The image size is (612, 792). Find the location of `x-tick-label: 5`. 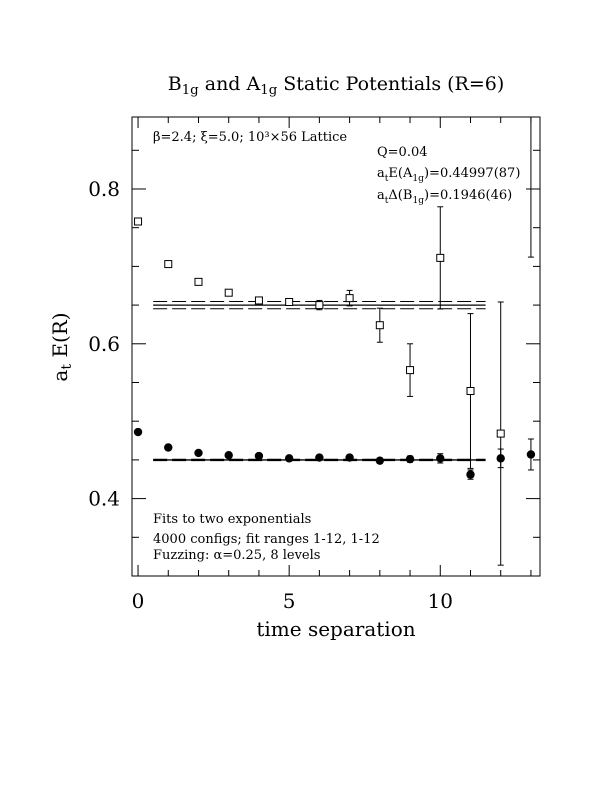

x-tick-label: 5 is located at coordinates (289, 601).